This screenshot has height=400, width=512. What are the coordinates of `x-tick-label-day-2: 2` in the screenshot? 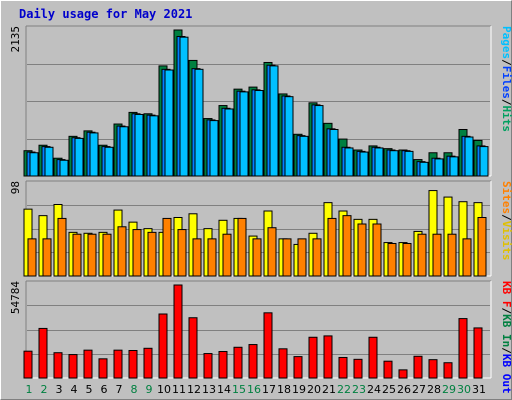 It's located at (44, 389).